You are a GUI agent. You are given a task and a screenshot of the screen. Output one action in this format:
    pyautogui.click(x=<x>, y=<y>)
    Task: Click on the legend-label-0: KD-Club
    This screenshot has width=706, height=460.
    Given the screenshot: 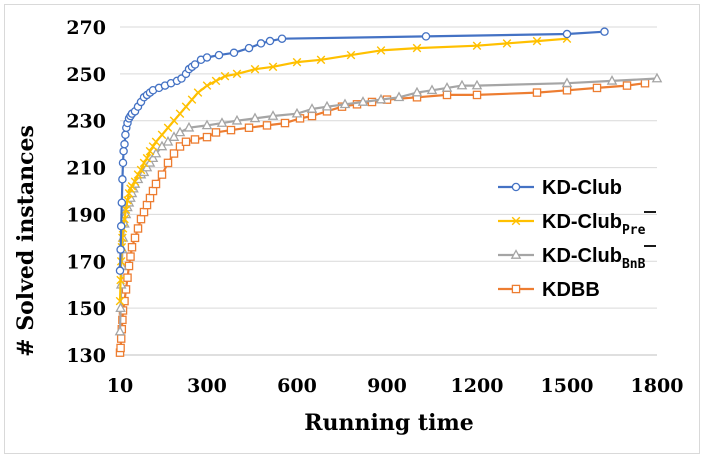 What is the action you would take?
    pyautogui.click(x=582, y=188)
    